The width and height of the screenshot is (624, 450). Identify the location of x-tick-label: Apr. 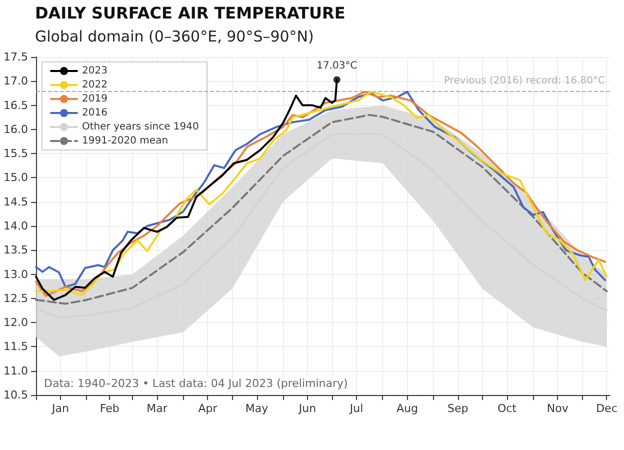
(208, 408).